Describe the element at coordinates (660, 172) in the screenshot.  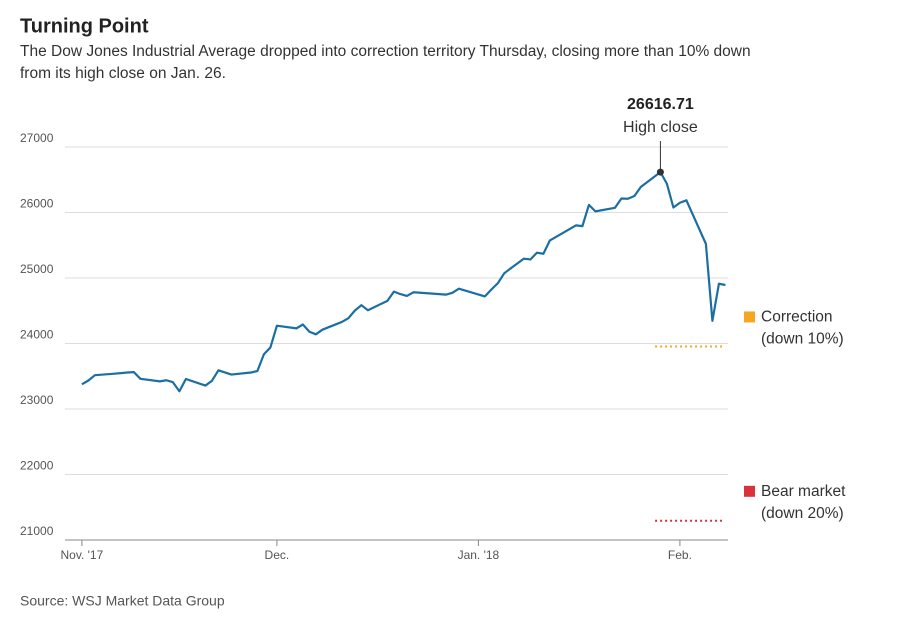
I see `high-point` at that location.